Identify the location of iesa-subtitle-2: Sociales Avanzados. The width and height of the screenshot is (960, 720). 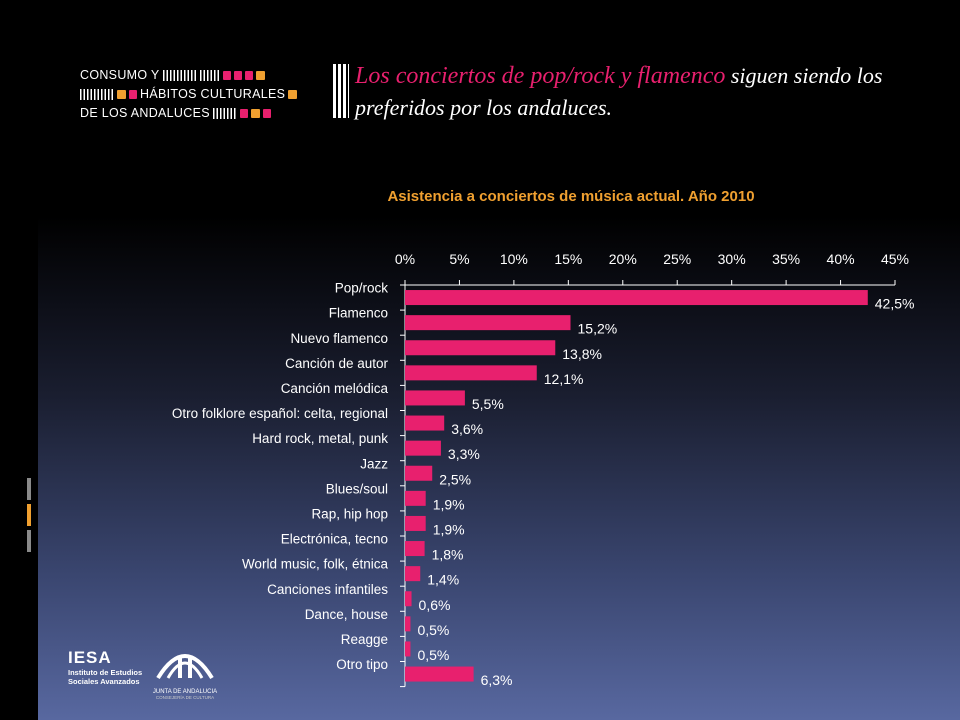
(104, 681).